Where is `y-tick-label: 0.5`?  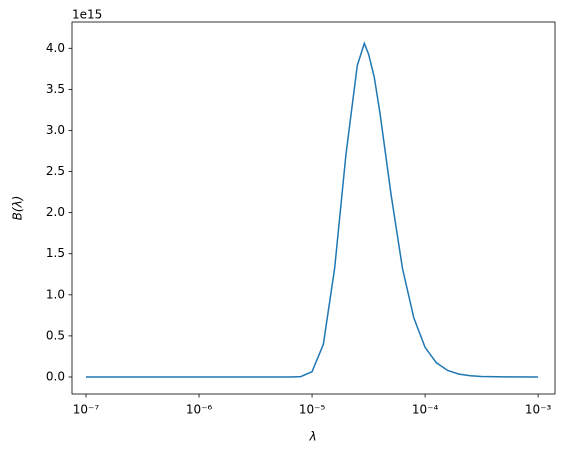
y-tick-label: 0.5 is located at coordinates (55, 335).